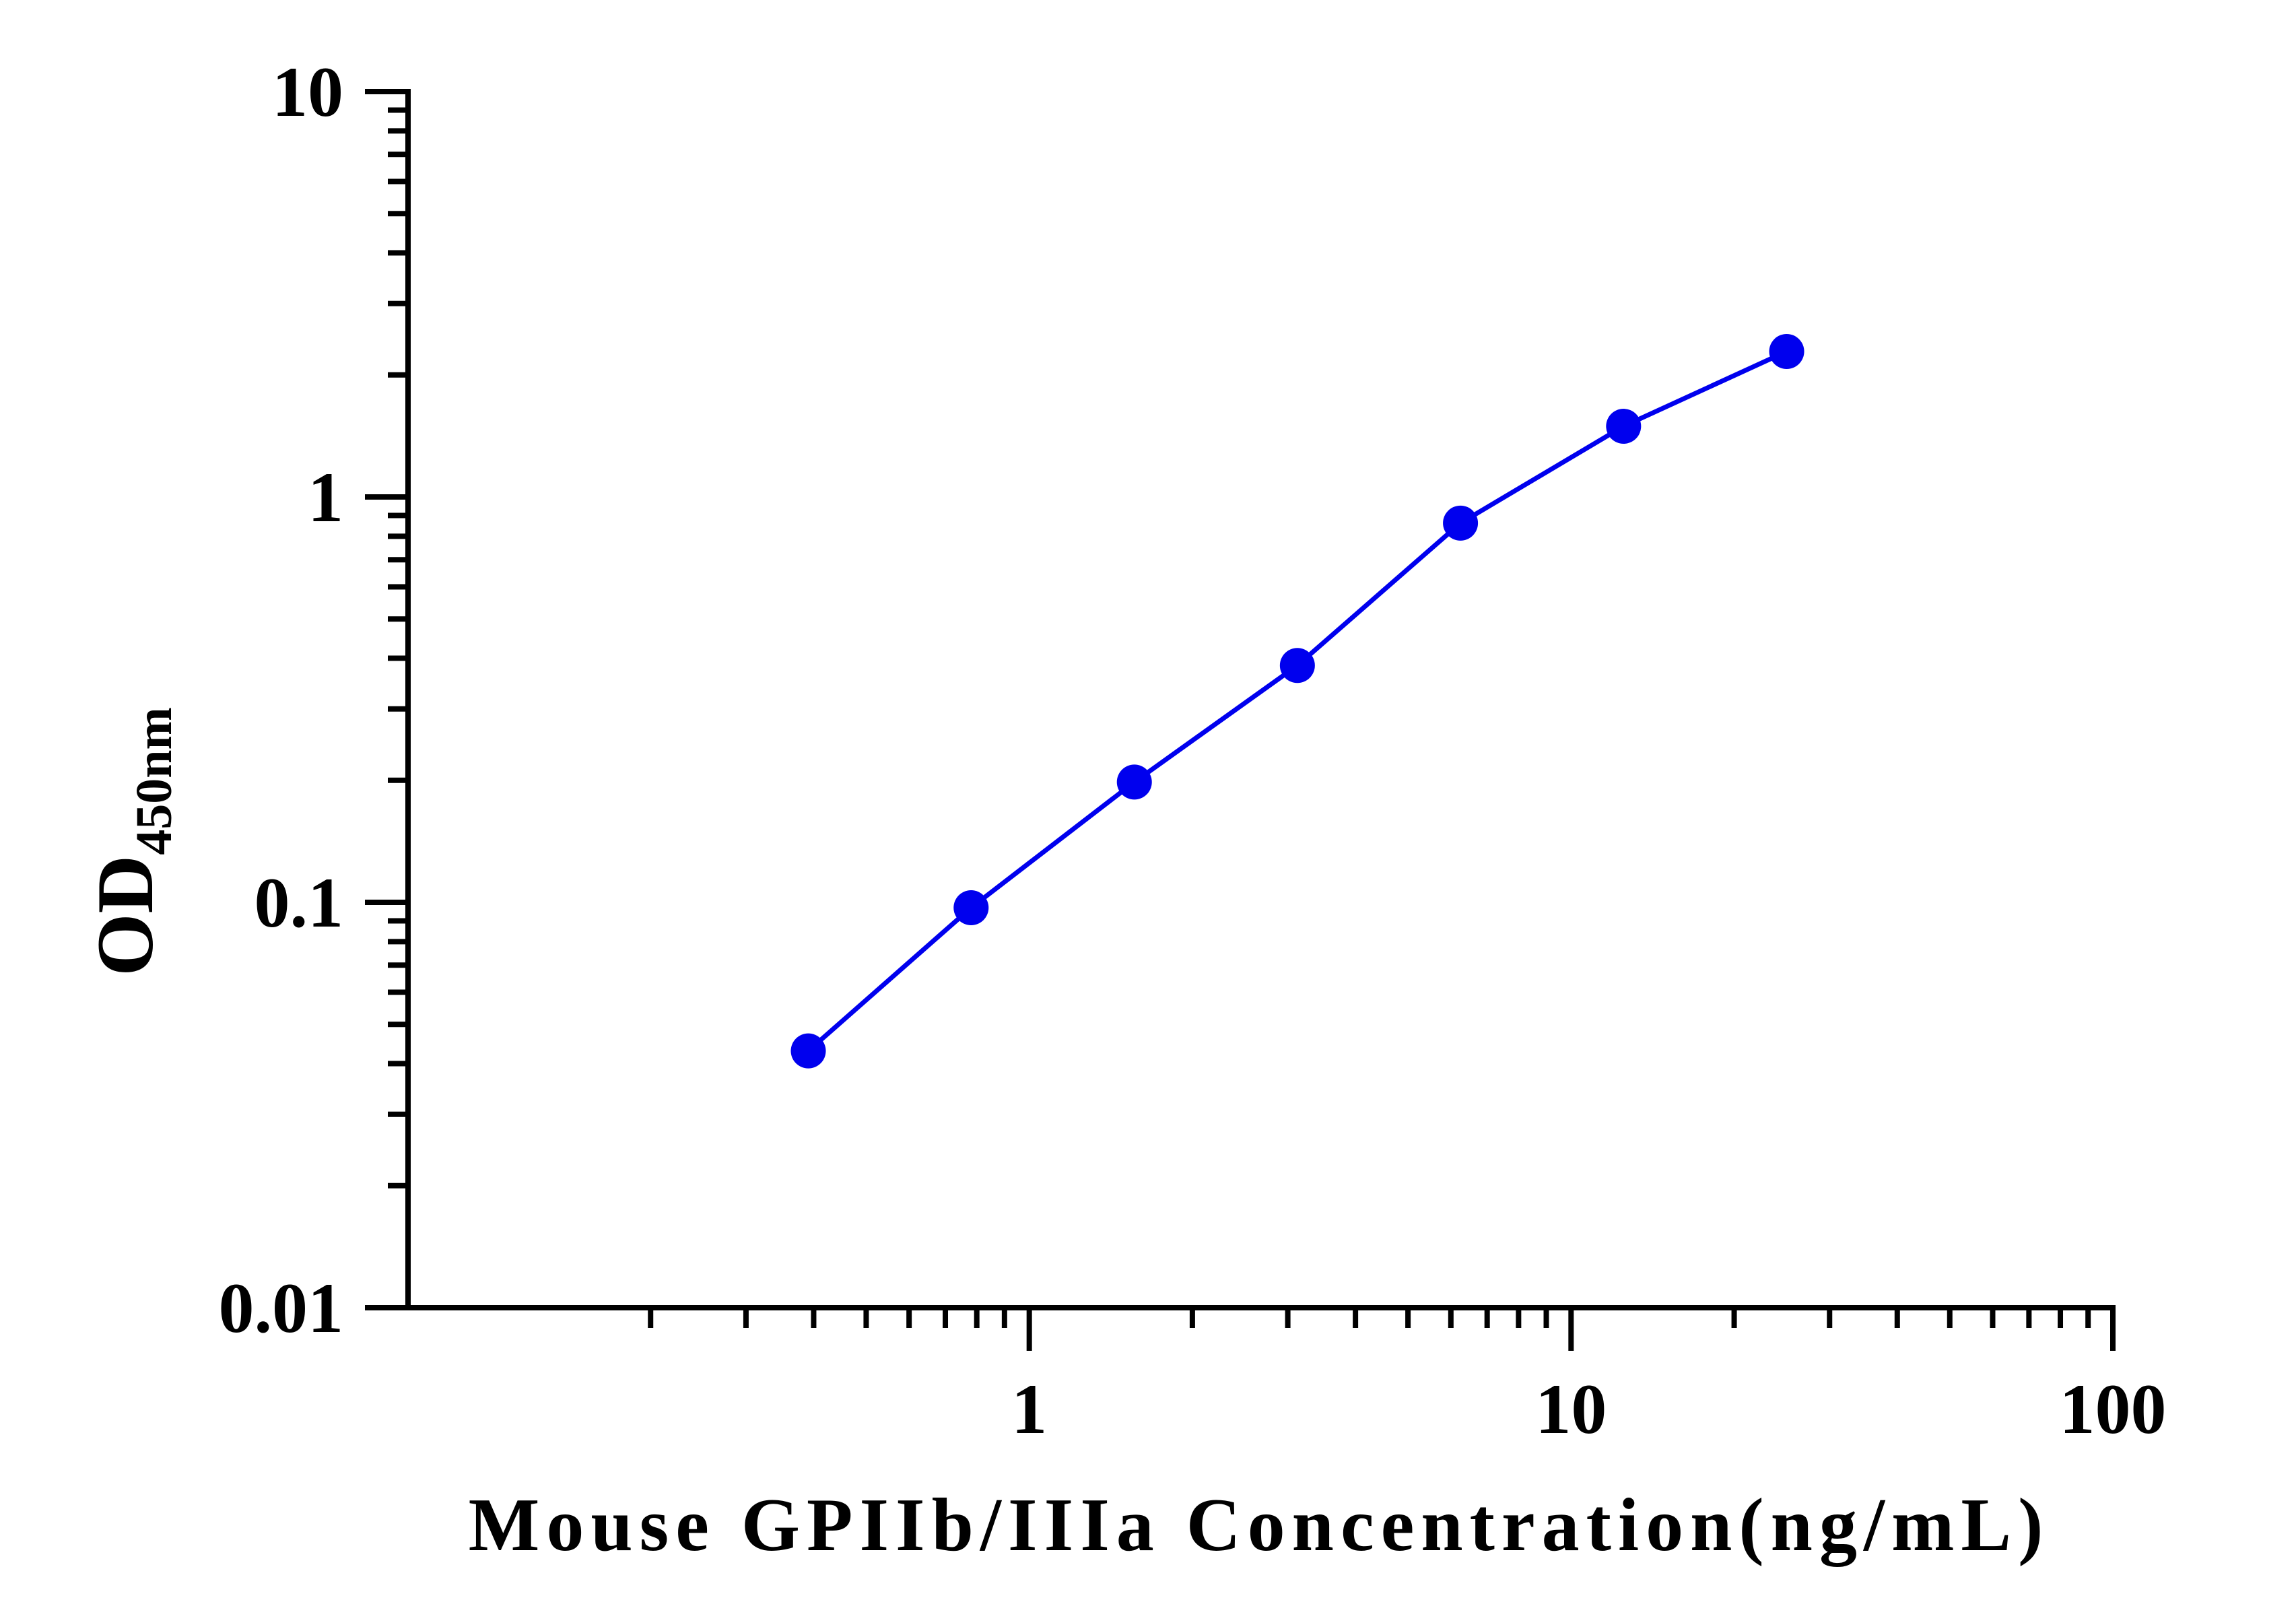 The height and width of the screenshot is (1604, 2296). What do you see at coordinates (125, 916) in the screenshot?
I see `y-axis-title-main: OD` at bounding box center [125, 916].